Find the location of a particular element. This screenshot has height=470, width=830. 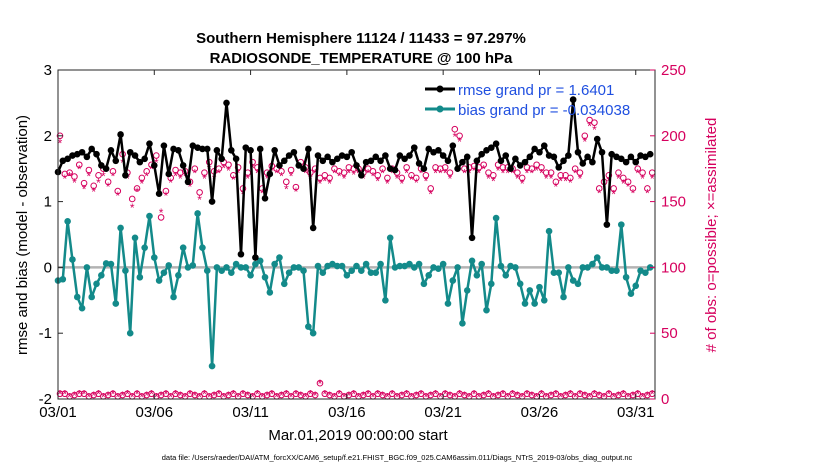

y-right-tick-label: 100 is located at coordinates (673, 267).